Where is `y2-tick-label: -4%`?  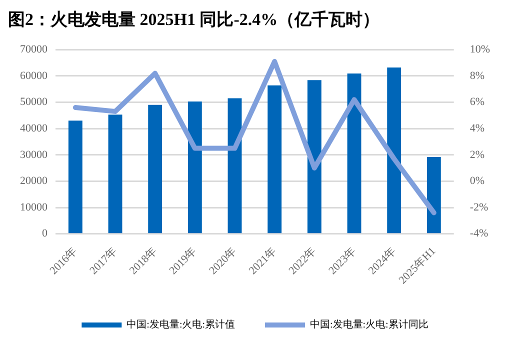
y2-tick-label: -4% is located at coordinates (479, 234).